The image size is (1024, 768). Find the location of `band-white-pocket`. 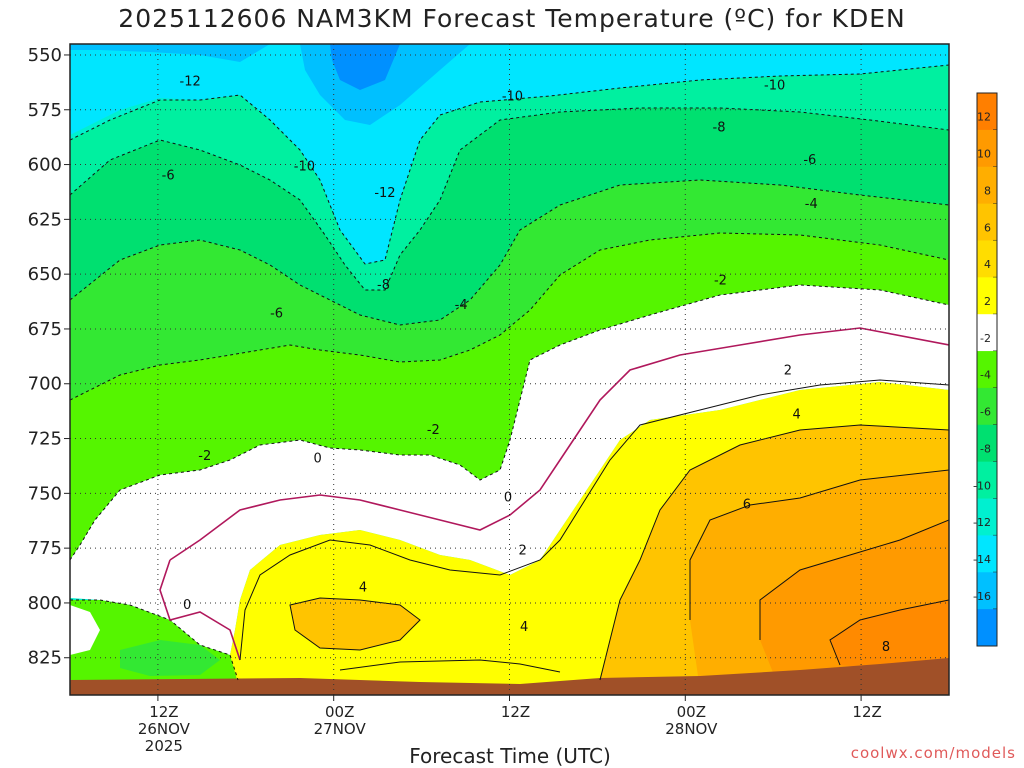

band-white-pocket is located at coordinates (85, 630).